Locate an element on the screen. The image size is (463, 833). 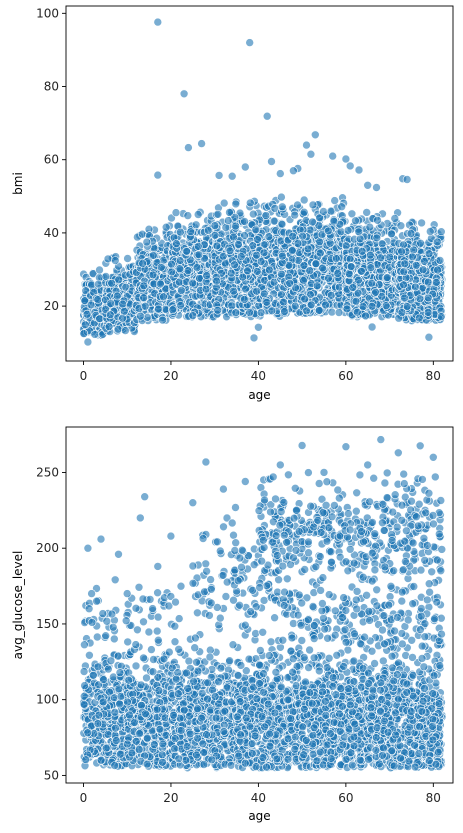
bmi-y-tick-label: 40 is located at coordinates (51, 233).